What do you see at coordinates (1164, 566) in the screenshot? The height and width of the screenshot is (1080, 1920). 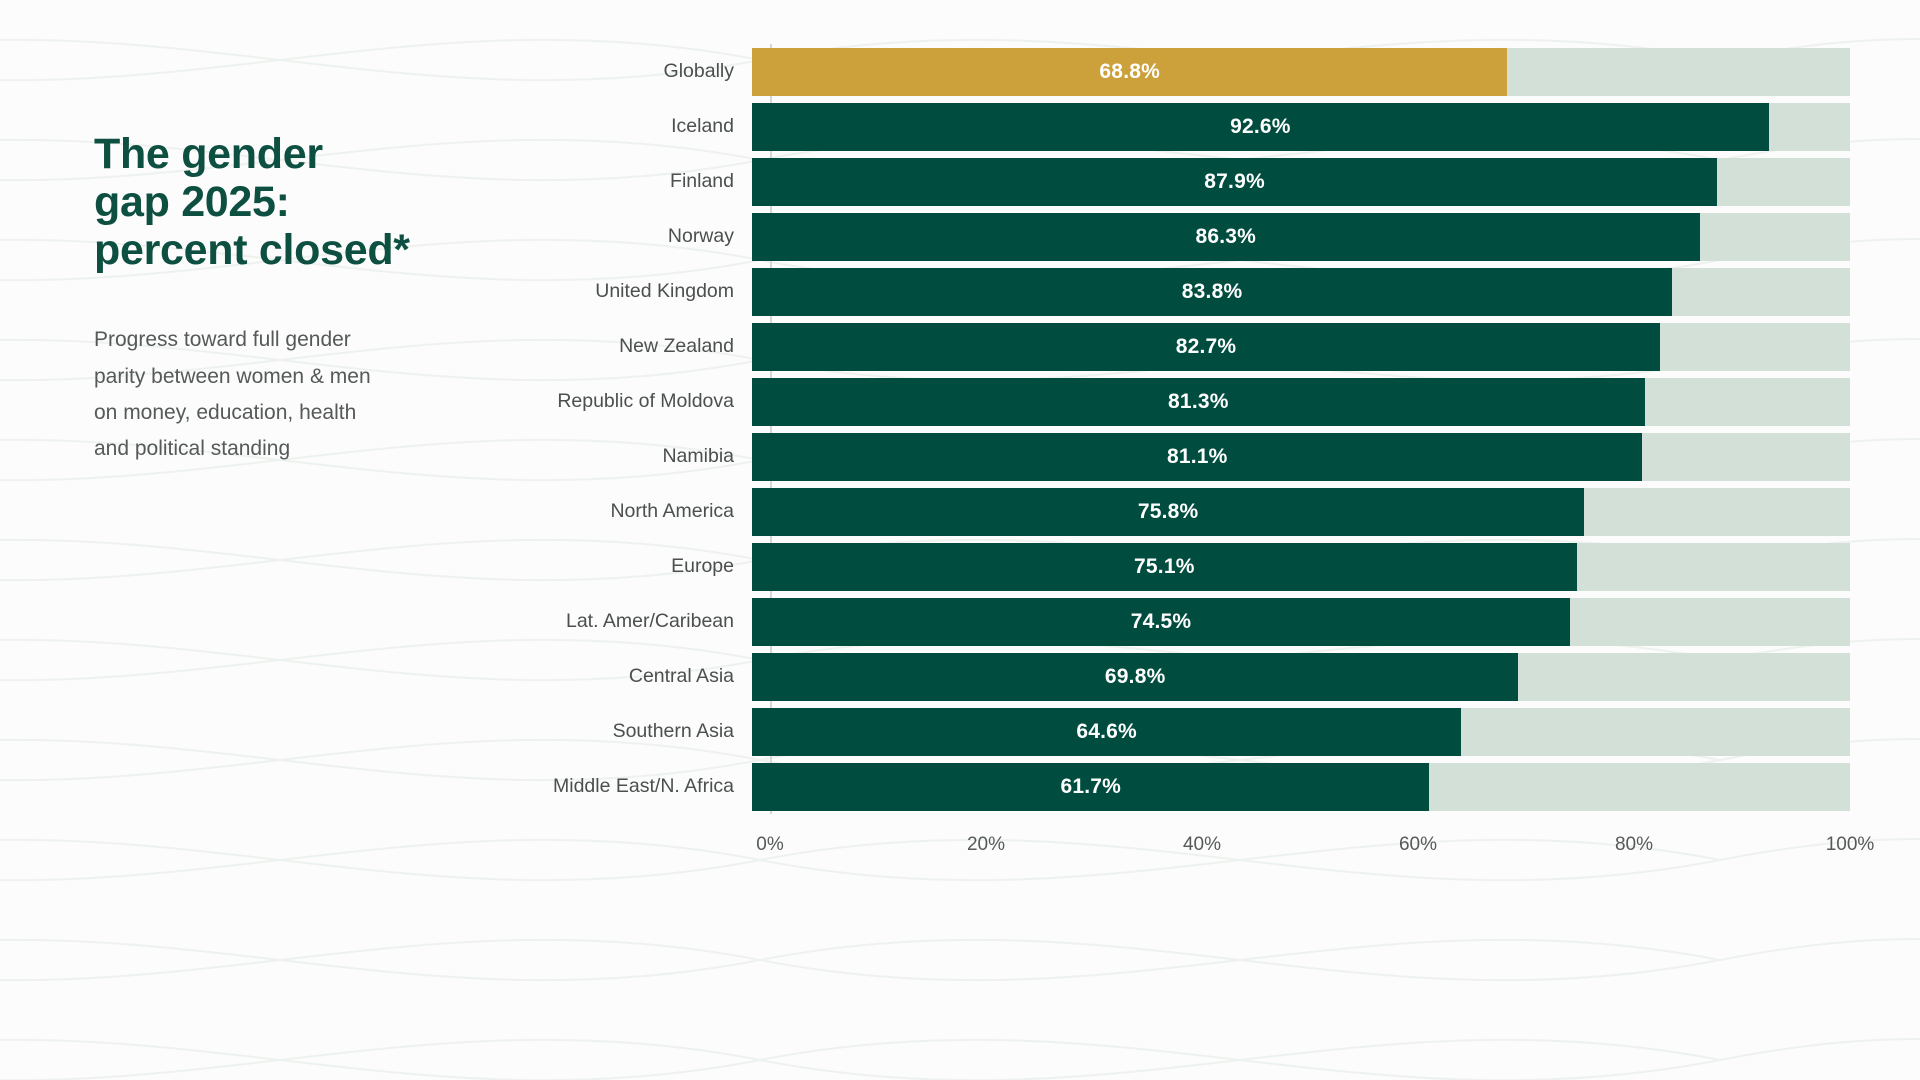 I see `bar-value-label: 75.1%` at bounding box center [1164, 566].